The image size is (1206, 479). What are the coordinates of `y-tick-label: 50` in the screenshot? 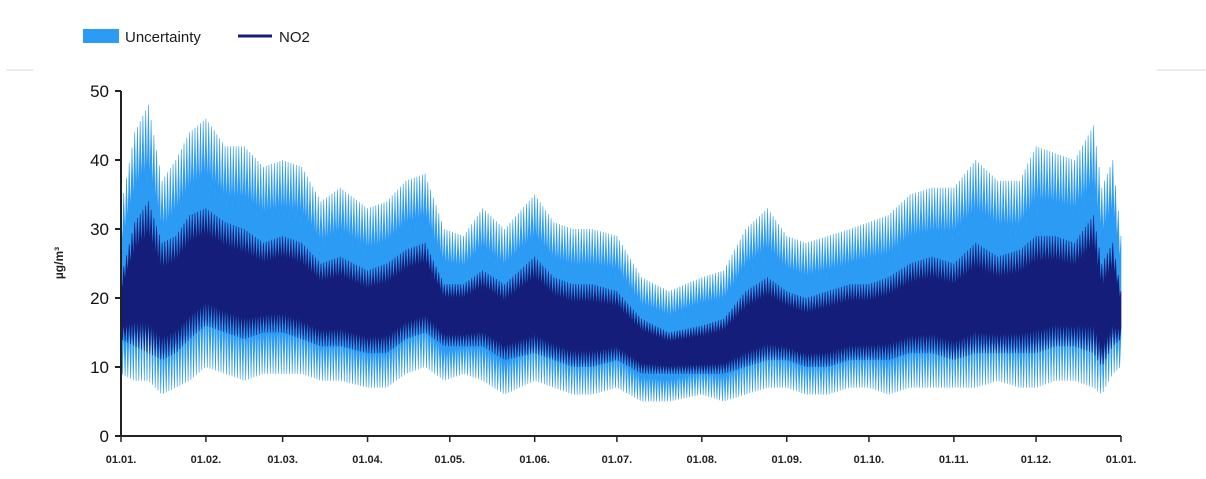 It's located at (99, 91).